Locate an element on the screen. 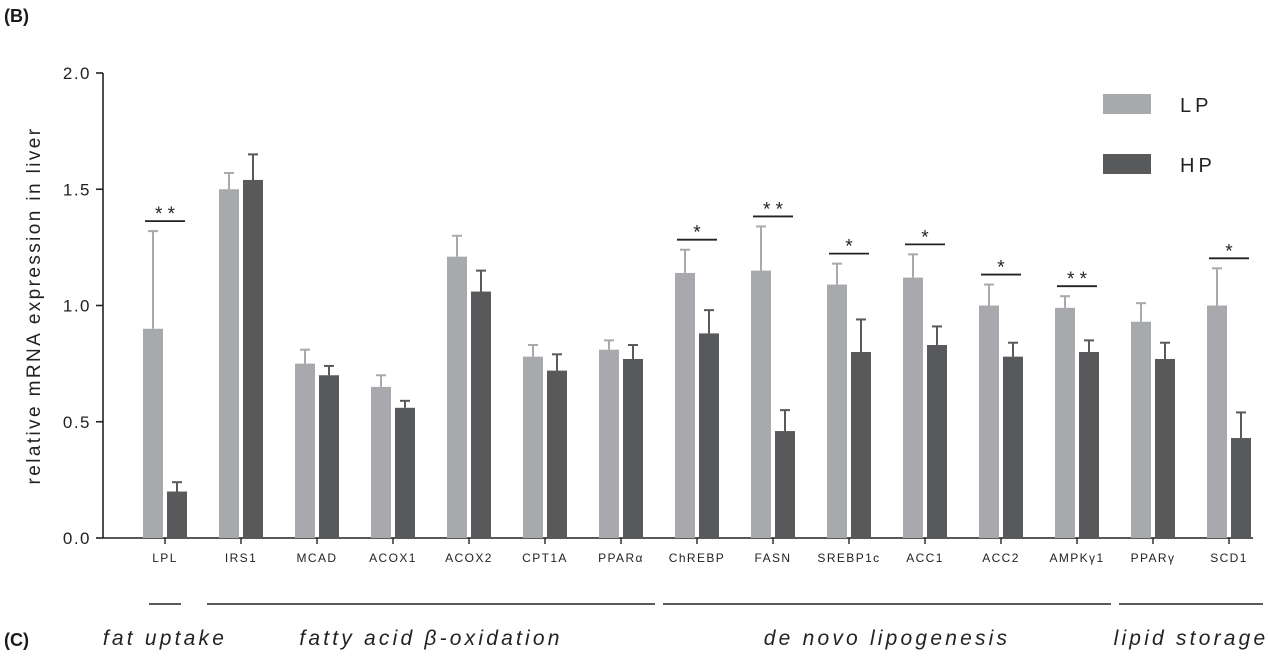  bar-hp-irs1 is located at coordinates (253, 358).